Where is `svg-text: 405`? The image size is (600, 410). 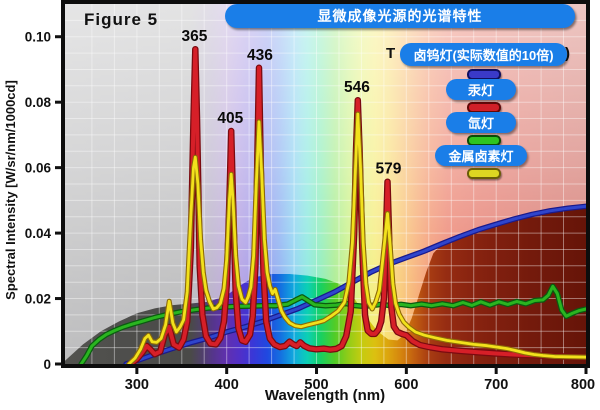 svg-text: 405 is located at coordinates (230, 118).